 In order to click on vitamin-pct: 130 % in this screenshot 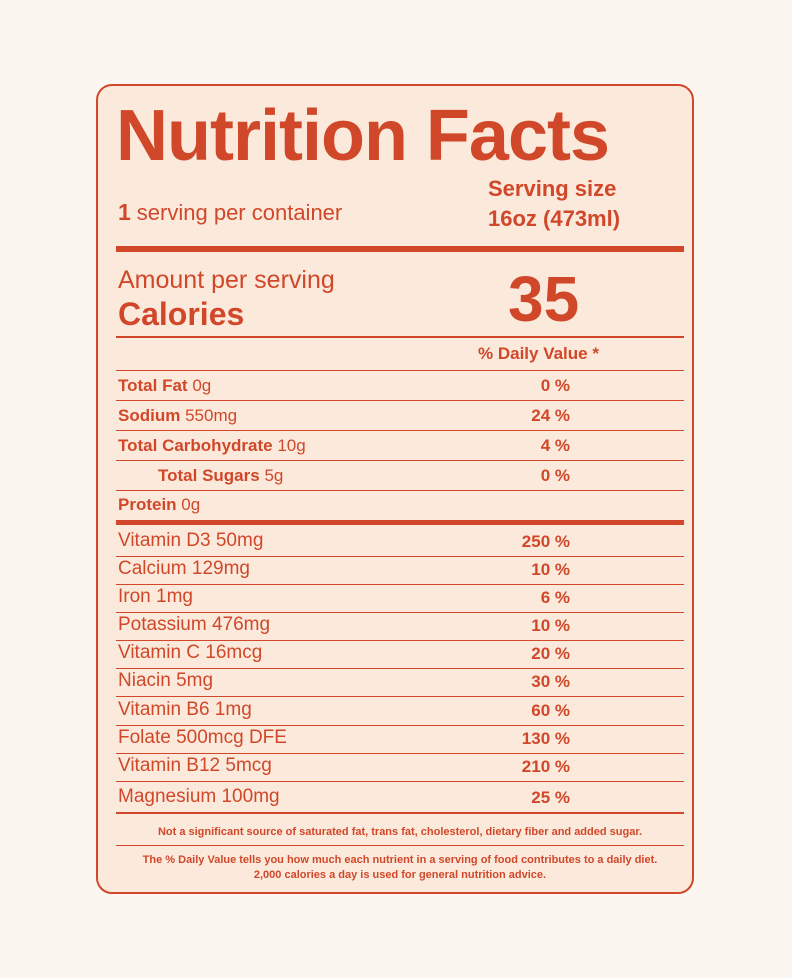, I will do `click(545, 738)`.